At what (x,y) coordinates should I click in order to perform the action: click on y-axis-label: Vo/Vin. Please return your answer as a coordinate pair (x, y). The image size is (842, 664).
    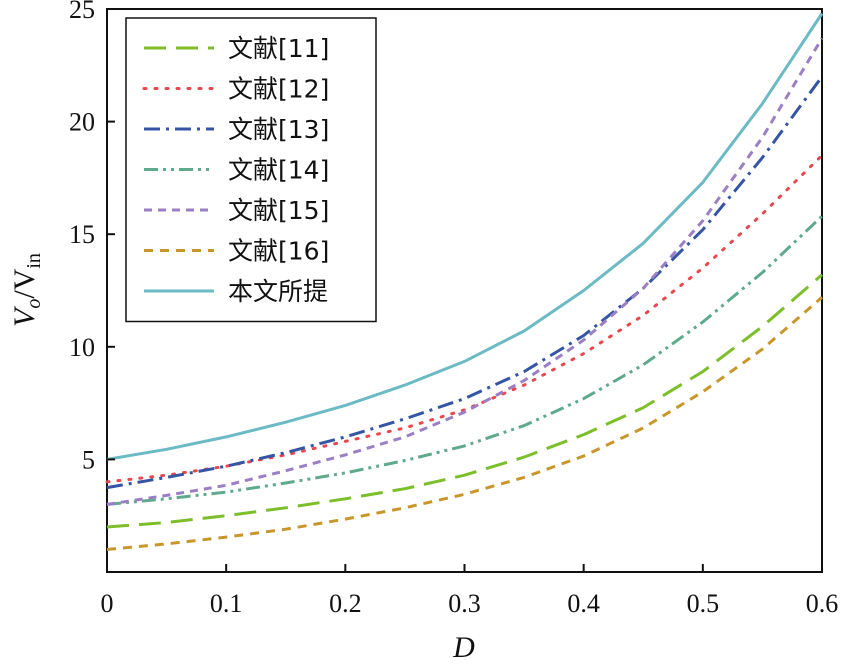
    Looking at the image, I should click on (26, 290).